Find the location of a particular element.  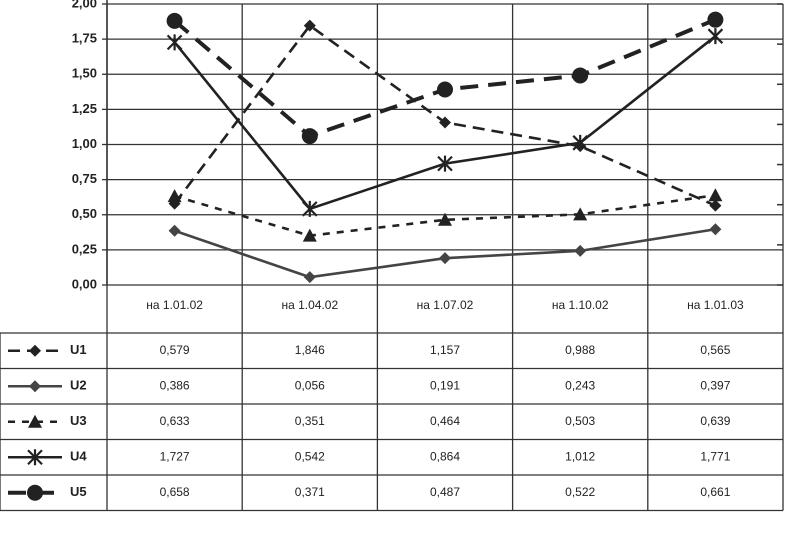

y-tick-label: 0,25 is located at coordinates (84, 248).